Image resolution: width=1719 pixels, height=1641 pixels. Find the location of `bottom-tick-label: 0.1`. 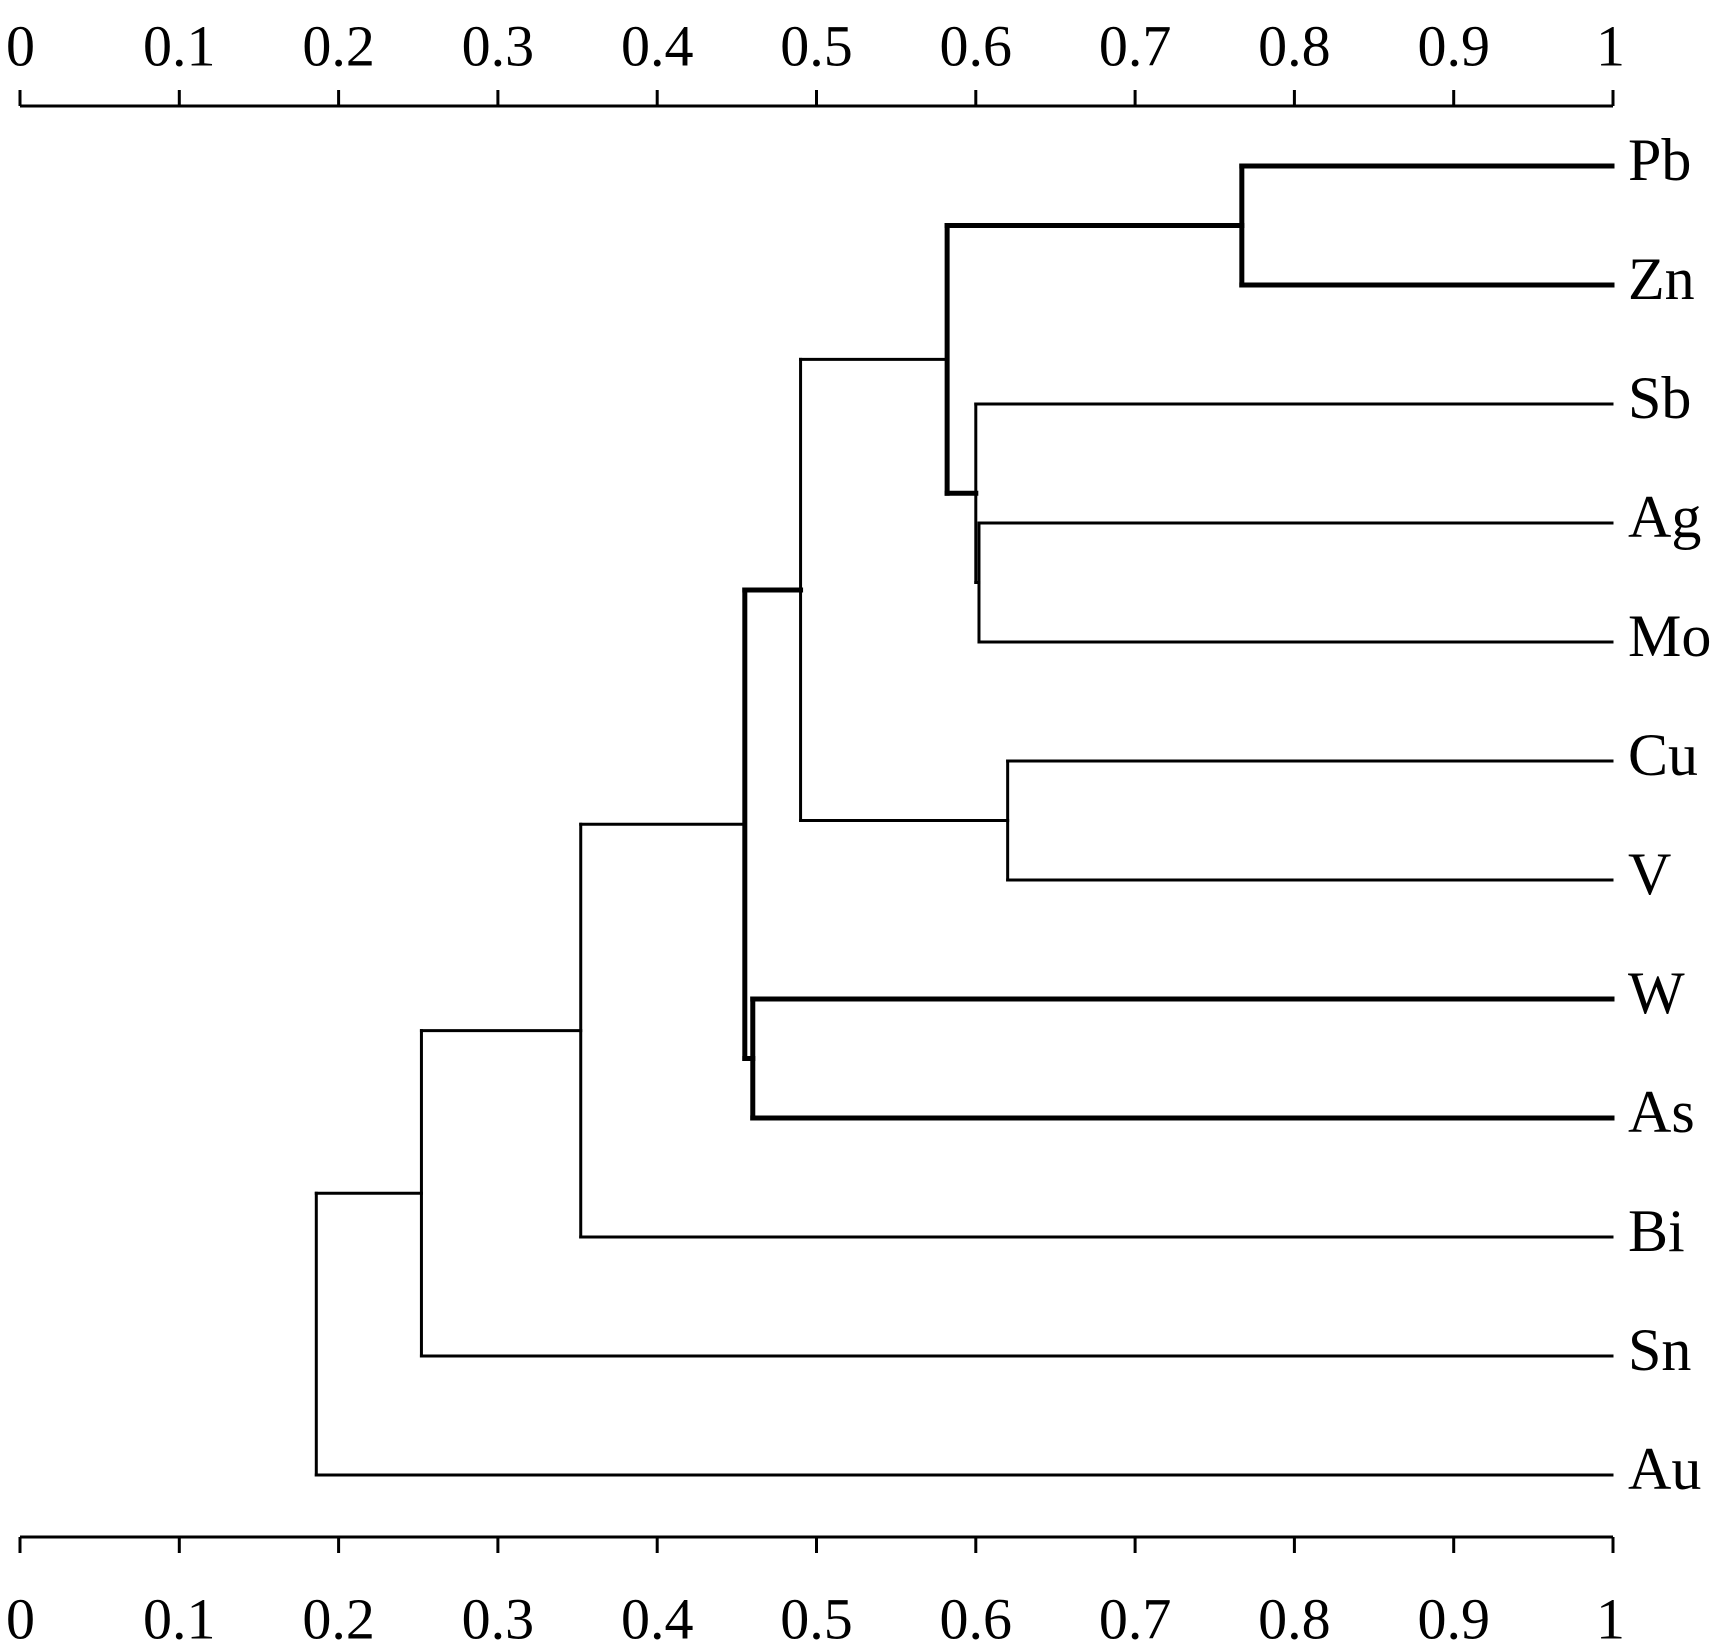

bottom-tick-label: 0.1 is located at coordinates (179, 1613).